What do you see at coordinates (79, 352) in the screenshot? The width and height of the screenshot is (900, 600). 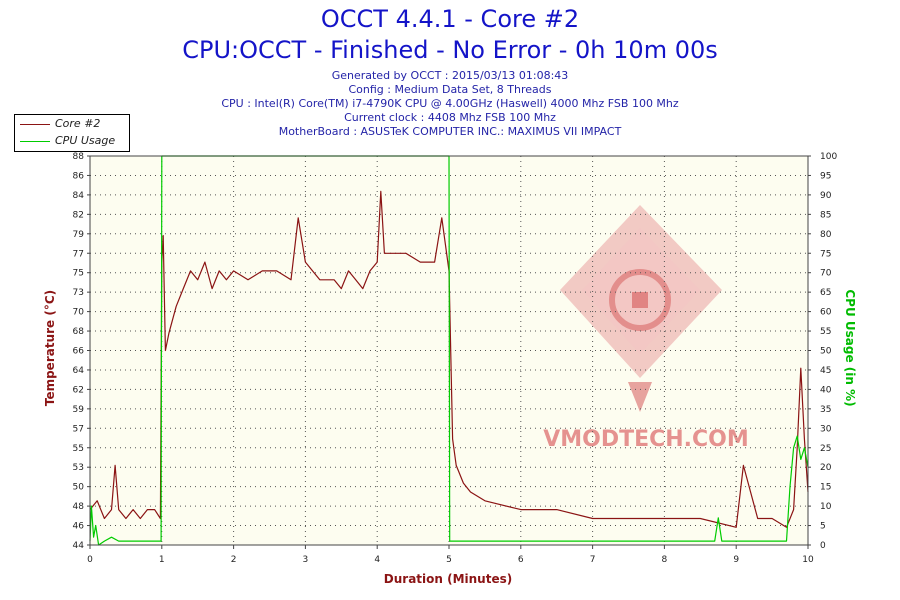 I see `y-tick-label: 66` at bounding box center [79, 352].